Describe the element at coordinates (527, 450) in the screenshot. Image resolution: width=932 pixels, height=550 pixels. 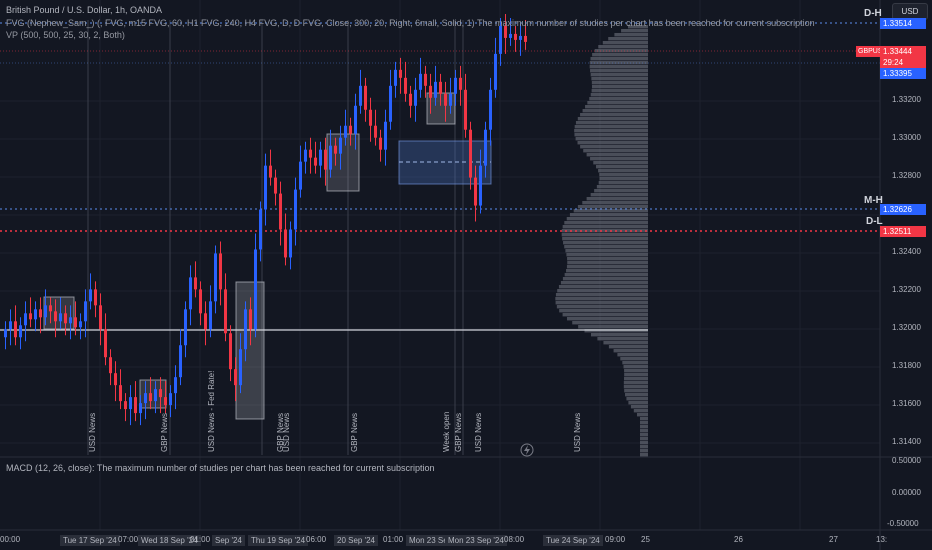
I see `lightning-icon` at that location.